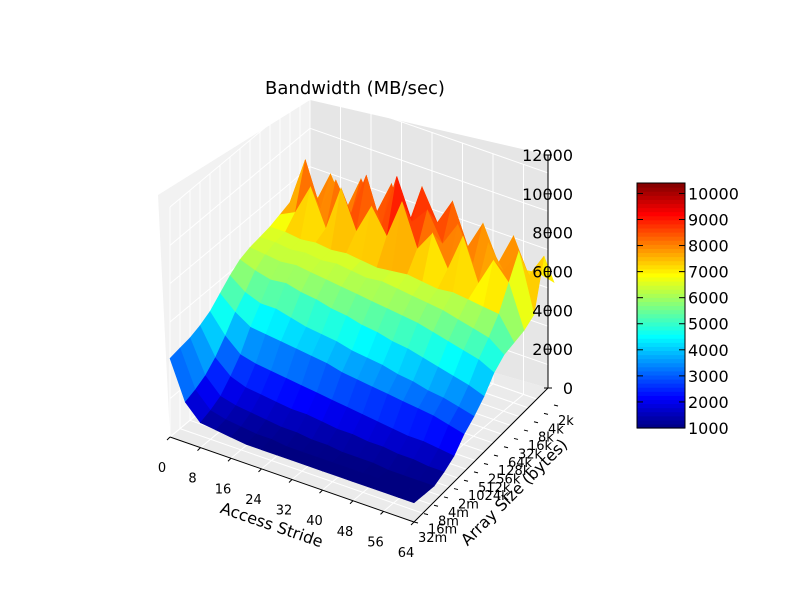  Describe the element at coordinates (568, 388) in the screenshot. I see `z-tick-label: 0` at that location.